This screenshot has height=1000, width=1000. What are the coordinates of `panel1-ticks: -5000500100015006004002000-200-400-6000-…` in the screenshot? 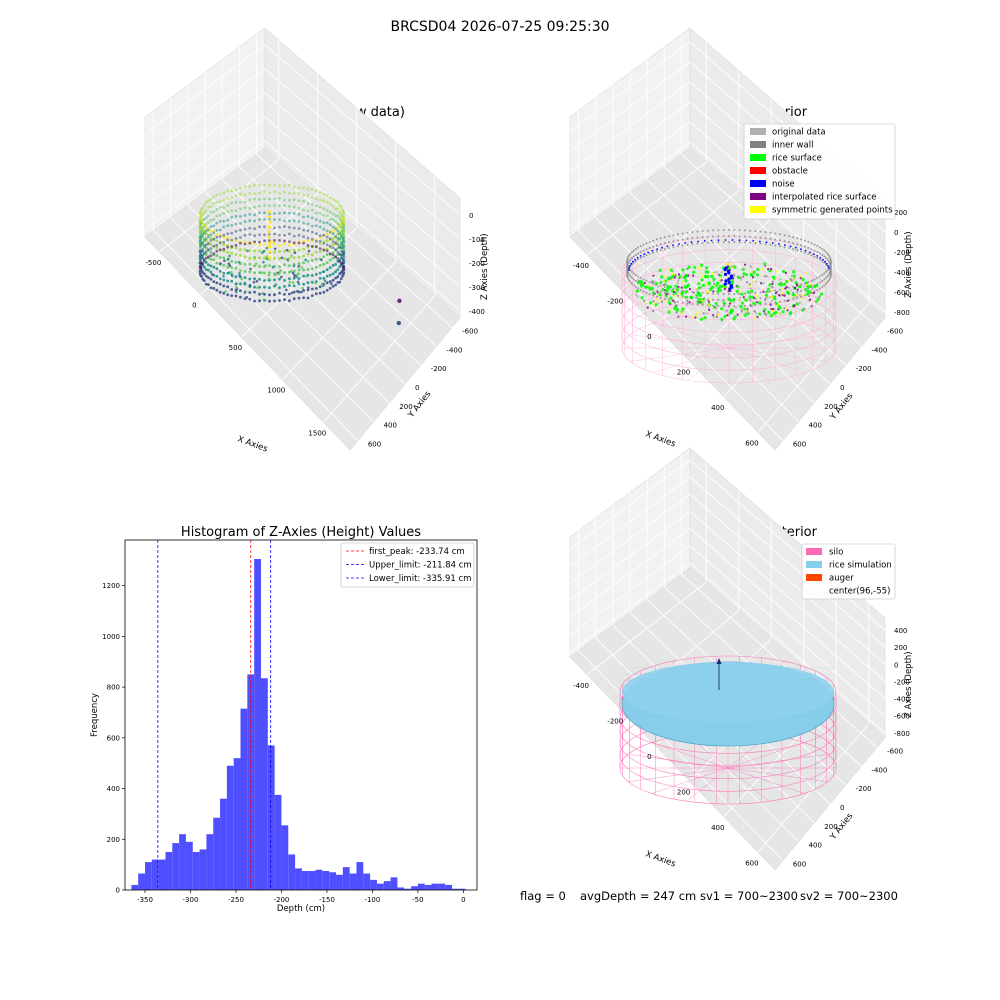 It's located at (314, 330).